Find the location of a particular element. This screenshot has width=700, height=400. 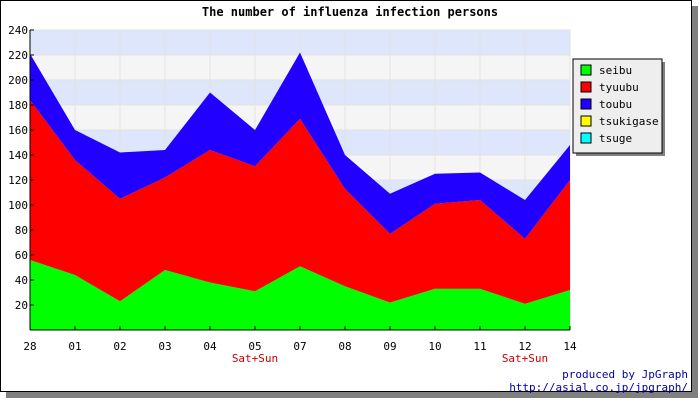

x-tick-label: 10 is located at coordinates (434, 346).